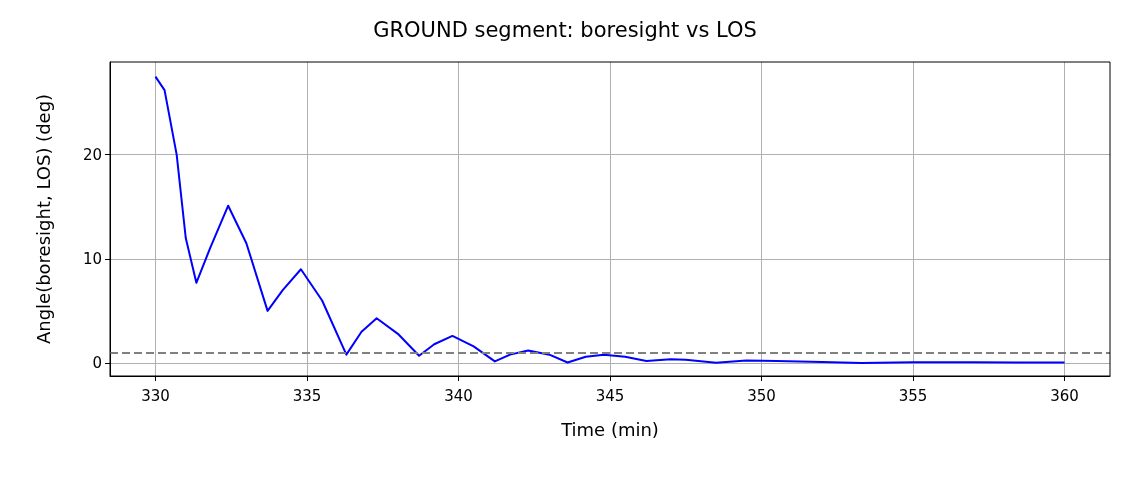  Describe the element at coordinates (610, 395) in the screenshot. I see `x-tick-label: 345` at that location.